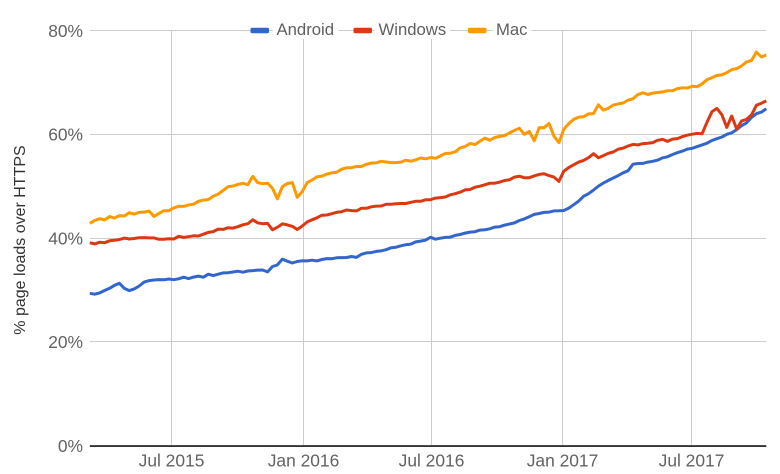 This screenshot has height=474, width=780. Describe the element at coordinates (563, 461) in the screenshot. I see `svg-text: Jan 2017` at that location.